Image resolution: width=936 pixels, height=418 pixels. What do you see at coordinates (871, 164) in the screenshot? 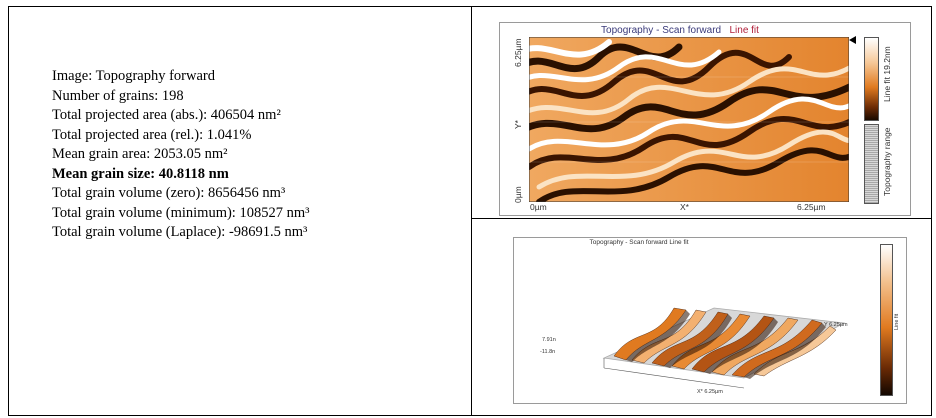
I see `topography-range-bar` at bounding box center [871, 164].